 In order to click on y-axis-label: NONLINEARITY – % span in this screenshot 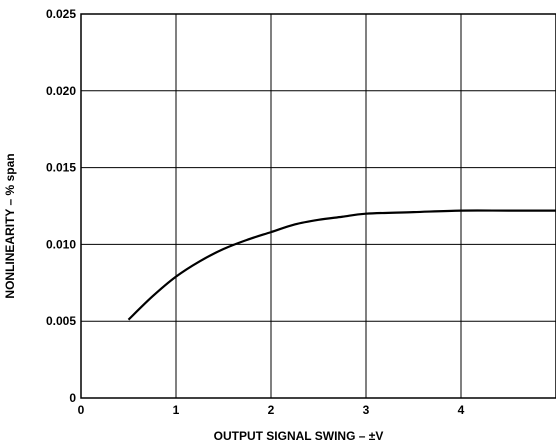, I will do `click(10, 225)`.